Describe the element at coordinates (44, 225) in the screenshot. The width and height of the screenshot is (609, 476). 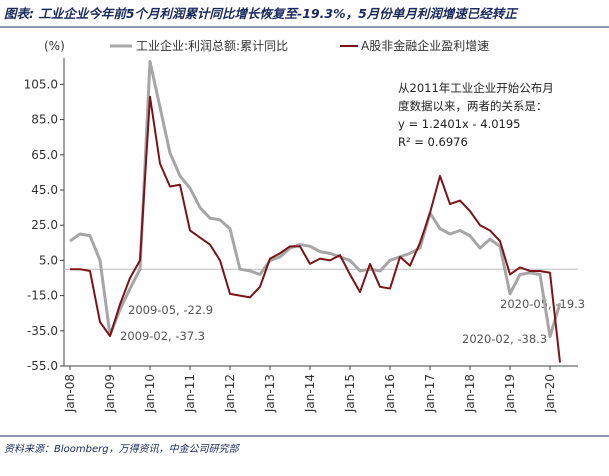
I see `y-tick-label: 25.0` at that location.